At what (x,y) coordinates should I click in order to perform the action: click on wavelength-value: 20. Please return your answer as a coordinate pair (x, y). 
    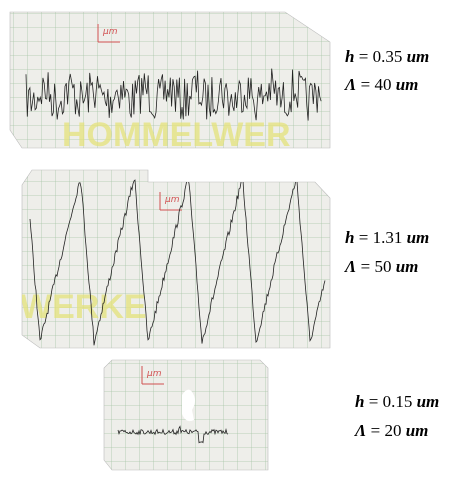
    Looking at the image, I should click on (390, 430).